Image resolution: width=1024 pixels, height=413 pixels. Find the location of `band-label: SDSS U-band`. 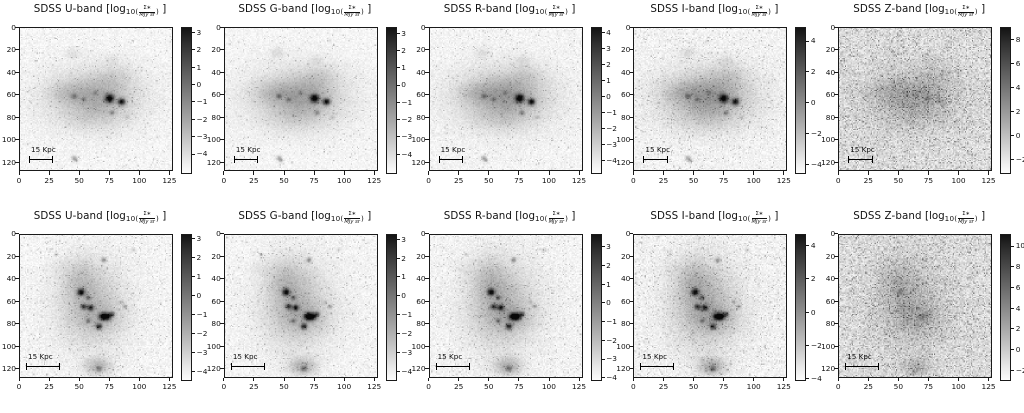

band-label: SDSS U-band is located at coordinates (68, 215).